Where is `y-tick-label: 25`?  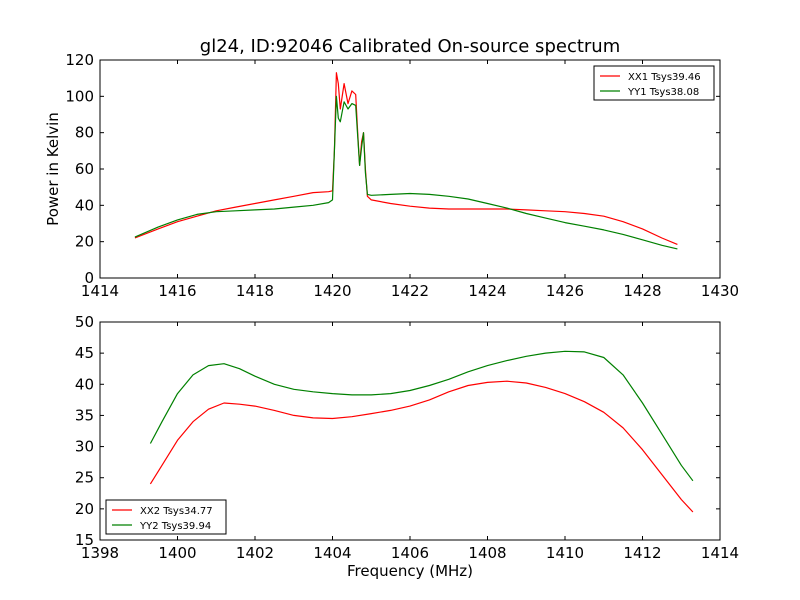
y-tick-label: 25 is located at coordinates (84, 478).